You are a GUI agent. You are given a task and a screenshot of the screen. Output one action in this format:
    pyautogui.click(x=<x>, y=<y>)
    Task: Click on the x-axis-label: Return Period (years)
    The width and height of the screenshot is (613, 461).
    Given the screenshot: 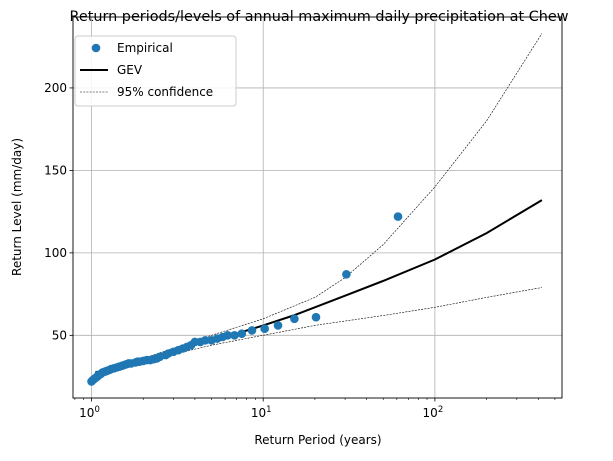 What is the action you would take?
    pyautogui.click(x=317, y=440)
    